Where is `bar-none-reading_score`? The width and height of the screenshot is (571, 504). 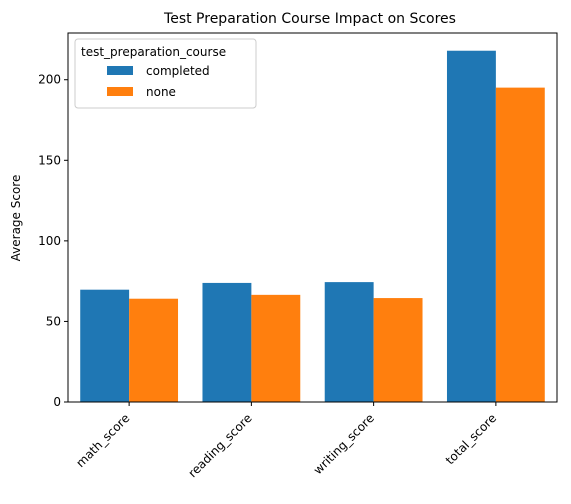 bar-none-reading_score is located at coordinates (276, 348).